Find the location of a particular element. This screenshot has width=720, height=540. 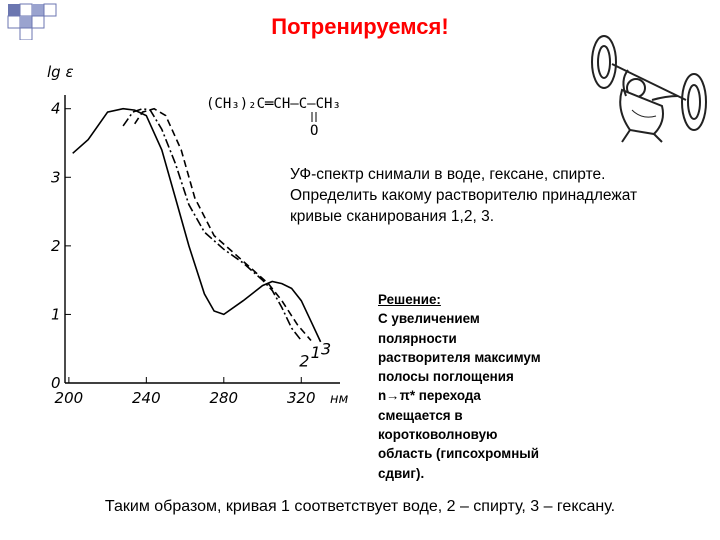

task-line: кривые сканирования 1,2, 3. is located at coordinates (392, 216).